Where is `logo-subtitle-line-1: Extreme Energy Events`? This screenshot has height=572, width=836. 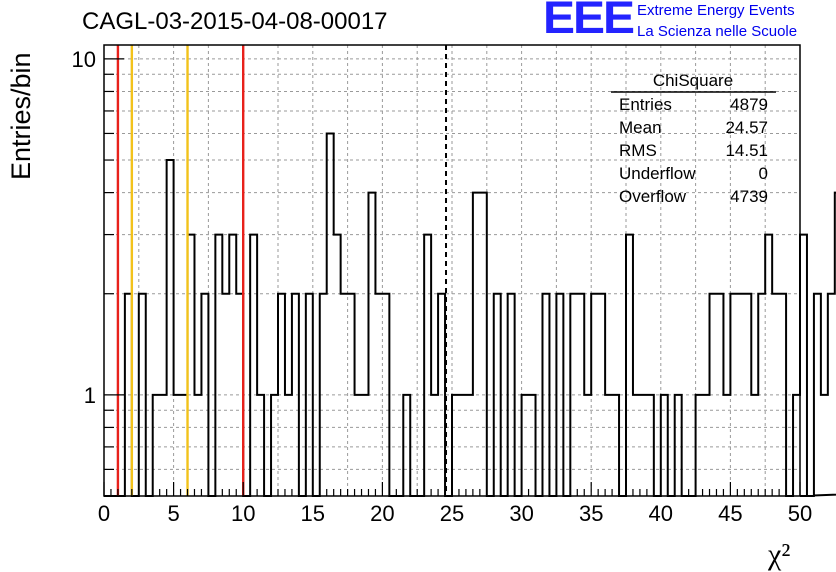 logo-subtitle-line-1: Extreme Energy Events is located at coordinates (716, 10).